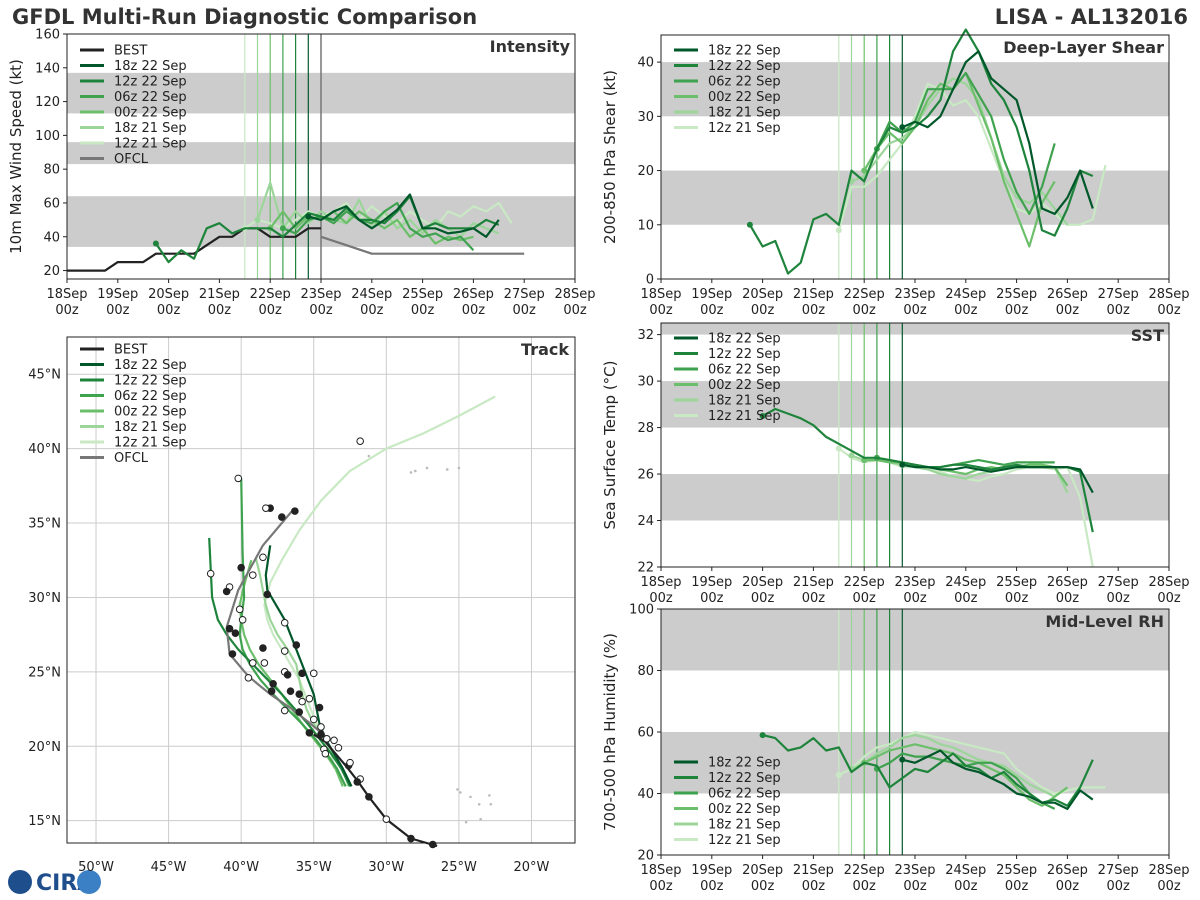  What do you see at coordinates (150, 113) in the screenshot?
I see `intensity-legend-label-00z-22-sep: 00z 22 Sep` at bounding box center [150, 113].